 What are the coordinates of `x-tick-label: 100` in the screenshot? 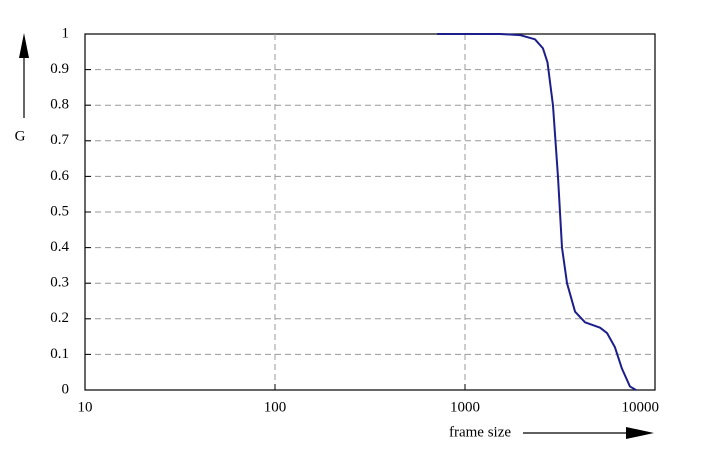 It's located at (275, 407).